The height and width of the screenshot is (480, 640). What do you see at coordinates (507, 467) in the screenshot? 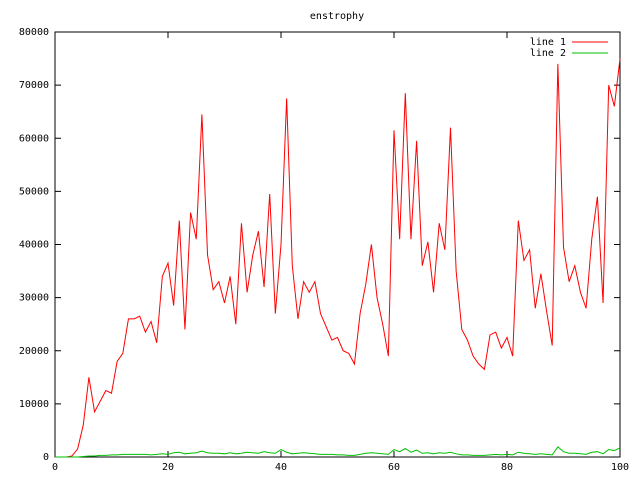
I see `x-tick-label: 80` at bounding box center [507, 467].